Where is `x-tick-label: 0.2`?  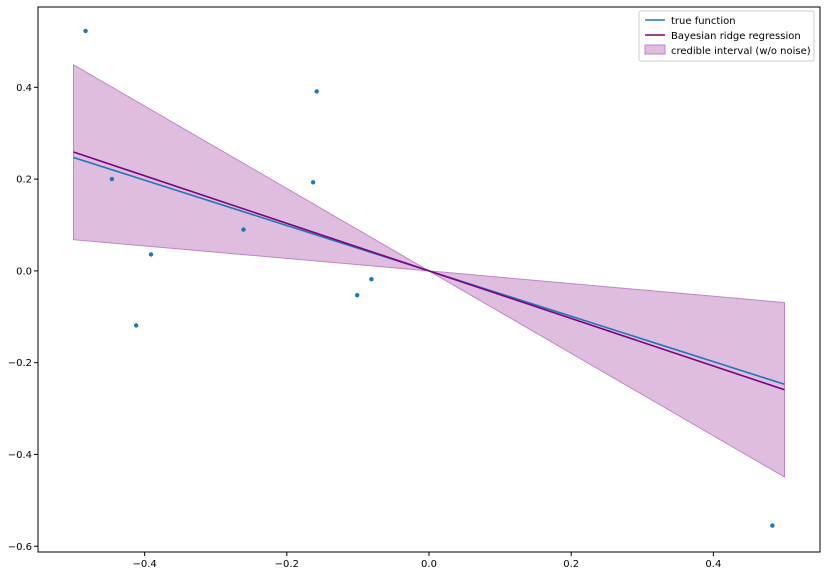
x-tick-label: 0.2 is located at coordinates (571, 564).